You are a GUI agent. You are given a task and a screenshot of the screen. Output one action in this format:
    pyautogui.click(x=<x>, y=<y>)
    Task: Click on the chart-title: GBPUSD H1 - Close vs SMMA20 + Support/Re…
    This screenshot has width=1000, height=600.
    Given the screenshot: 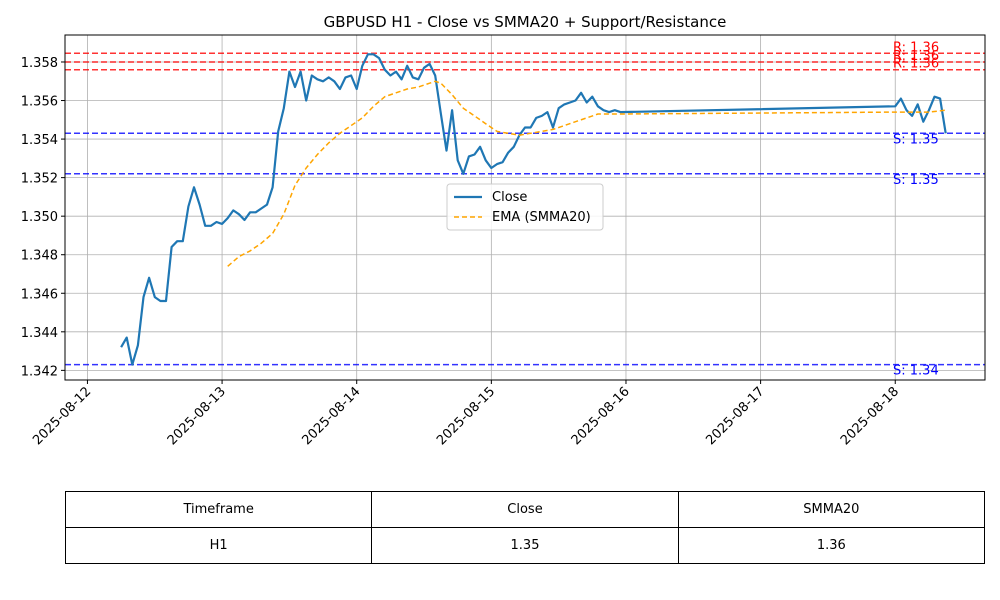 What is the action you would take?
    pyautogui.click(x=525, y=22)
    